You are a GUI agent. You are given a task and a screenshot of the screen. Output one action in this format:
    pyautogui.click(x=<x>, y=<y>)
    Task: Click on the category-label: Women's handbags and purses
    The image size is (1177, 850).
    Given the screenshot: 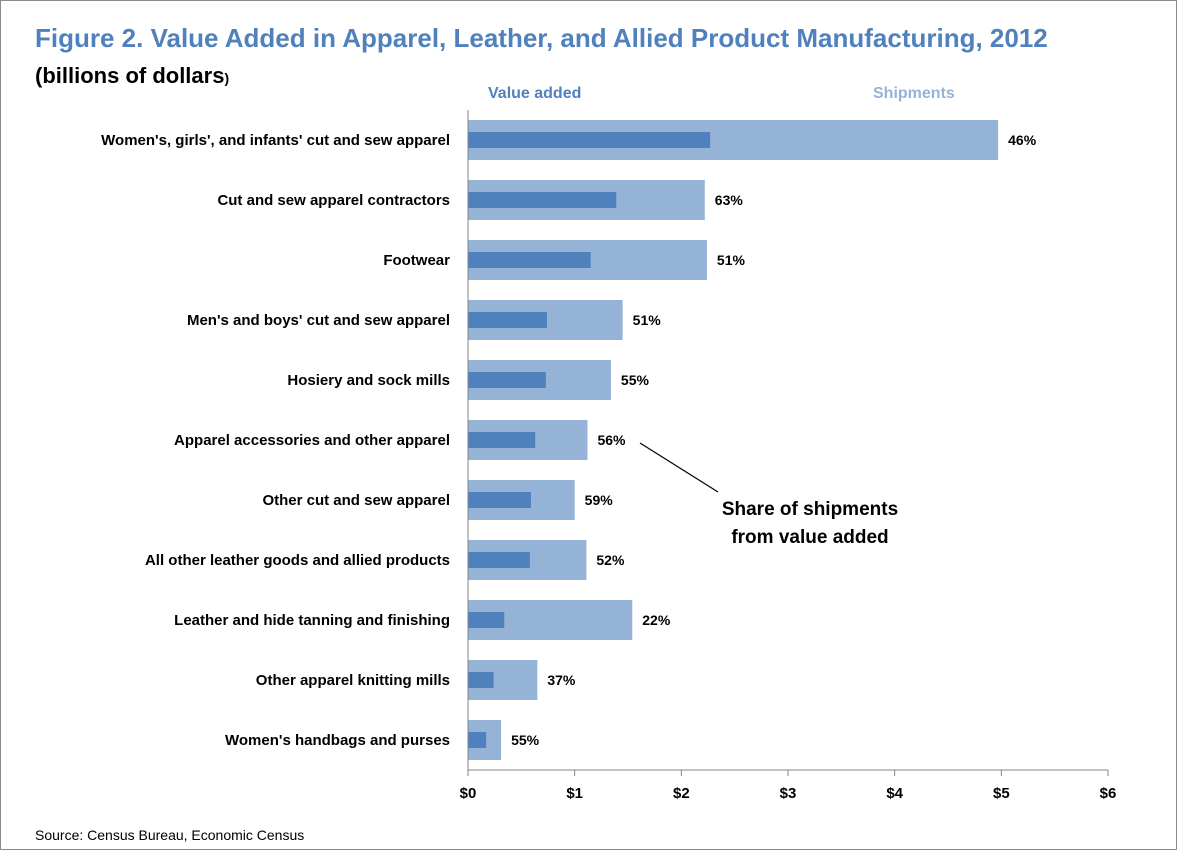 What is the action you would take?
    pyautogui.click(x=337, y=740)
    